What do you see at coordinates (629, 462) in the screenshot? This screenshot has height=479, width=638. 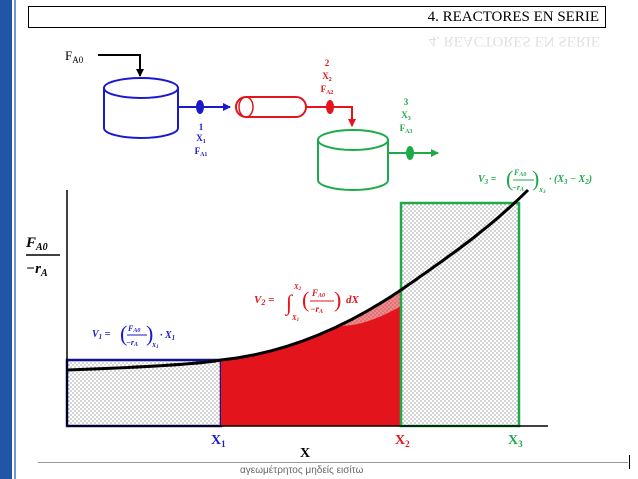 I see `footer-tick` at bounding box center [629, 462].